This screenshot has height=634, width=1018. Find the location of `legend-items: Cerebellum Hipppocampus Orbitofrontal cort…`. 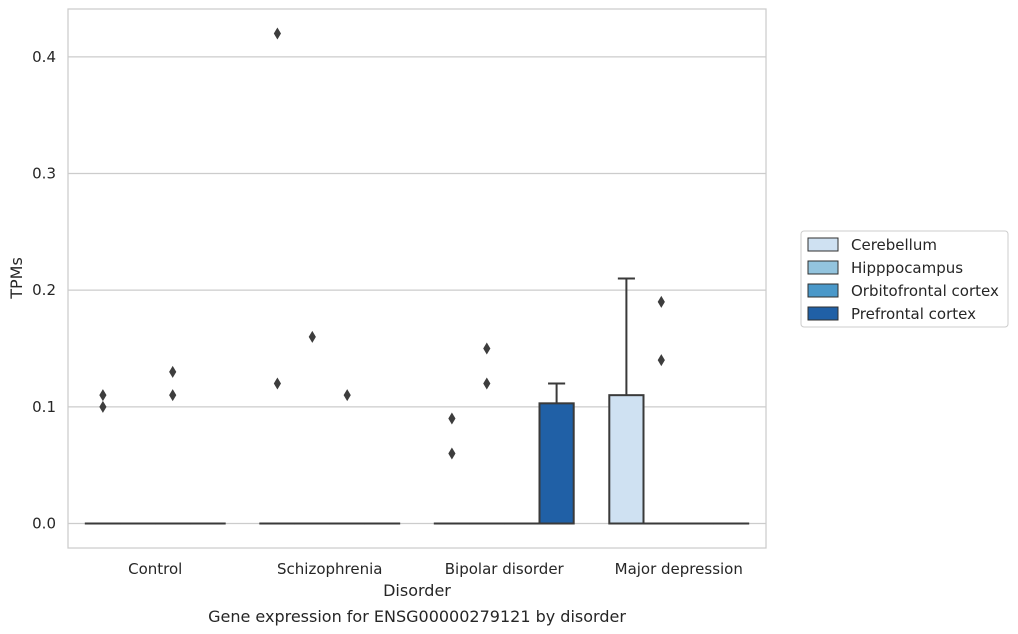

legend-items: Cerebellum Hipppocampus Orbitofrontal cort… is located at coordinates (903, 279).